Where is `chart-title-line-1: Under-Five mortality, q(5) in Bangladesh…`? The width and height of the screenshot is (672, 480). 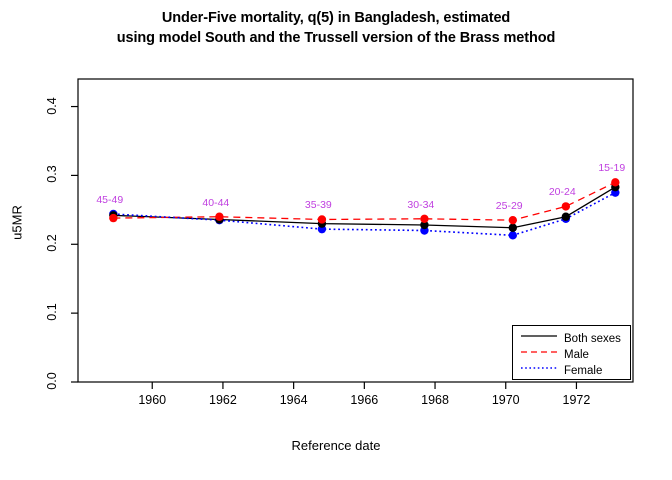
chart-title-line-1: Under-Five mortality, q(5) in Bangladesh… is located at coordinates (336, 18).